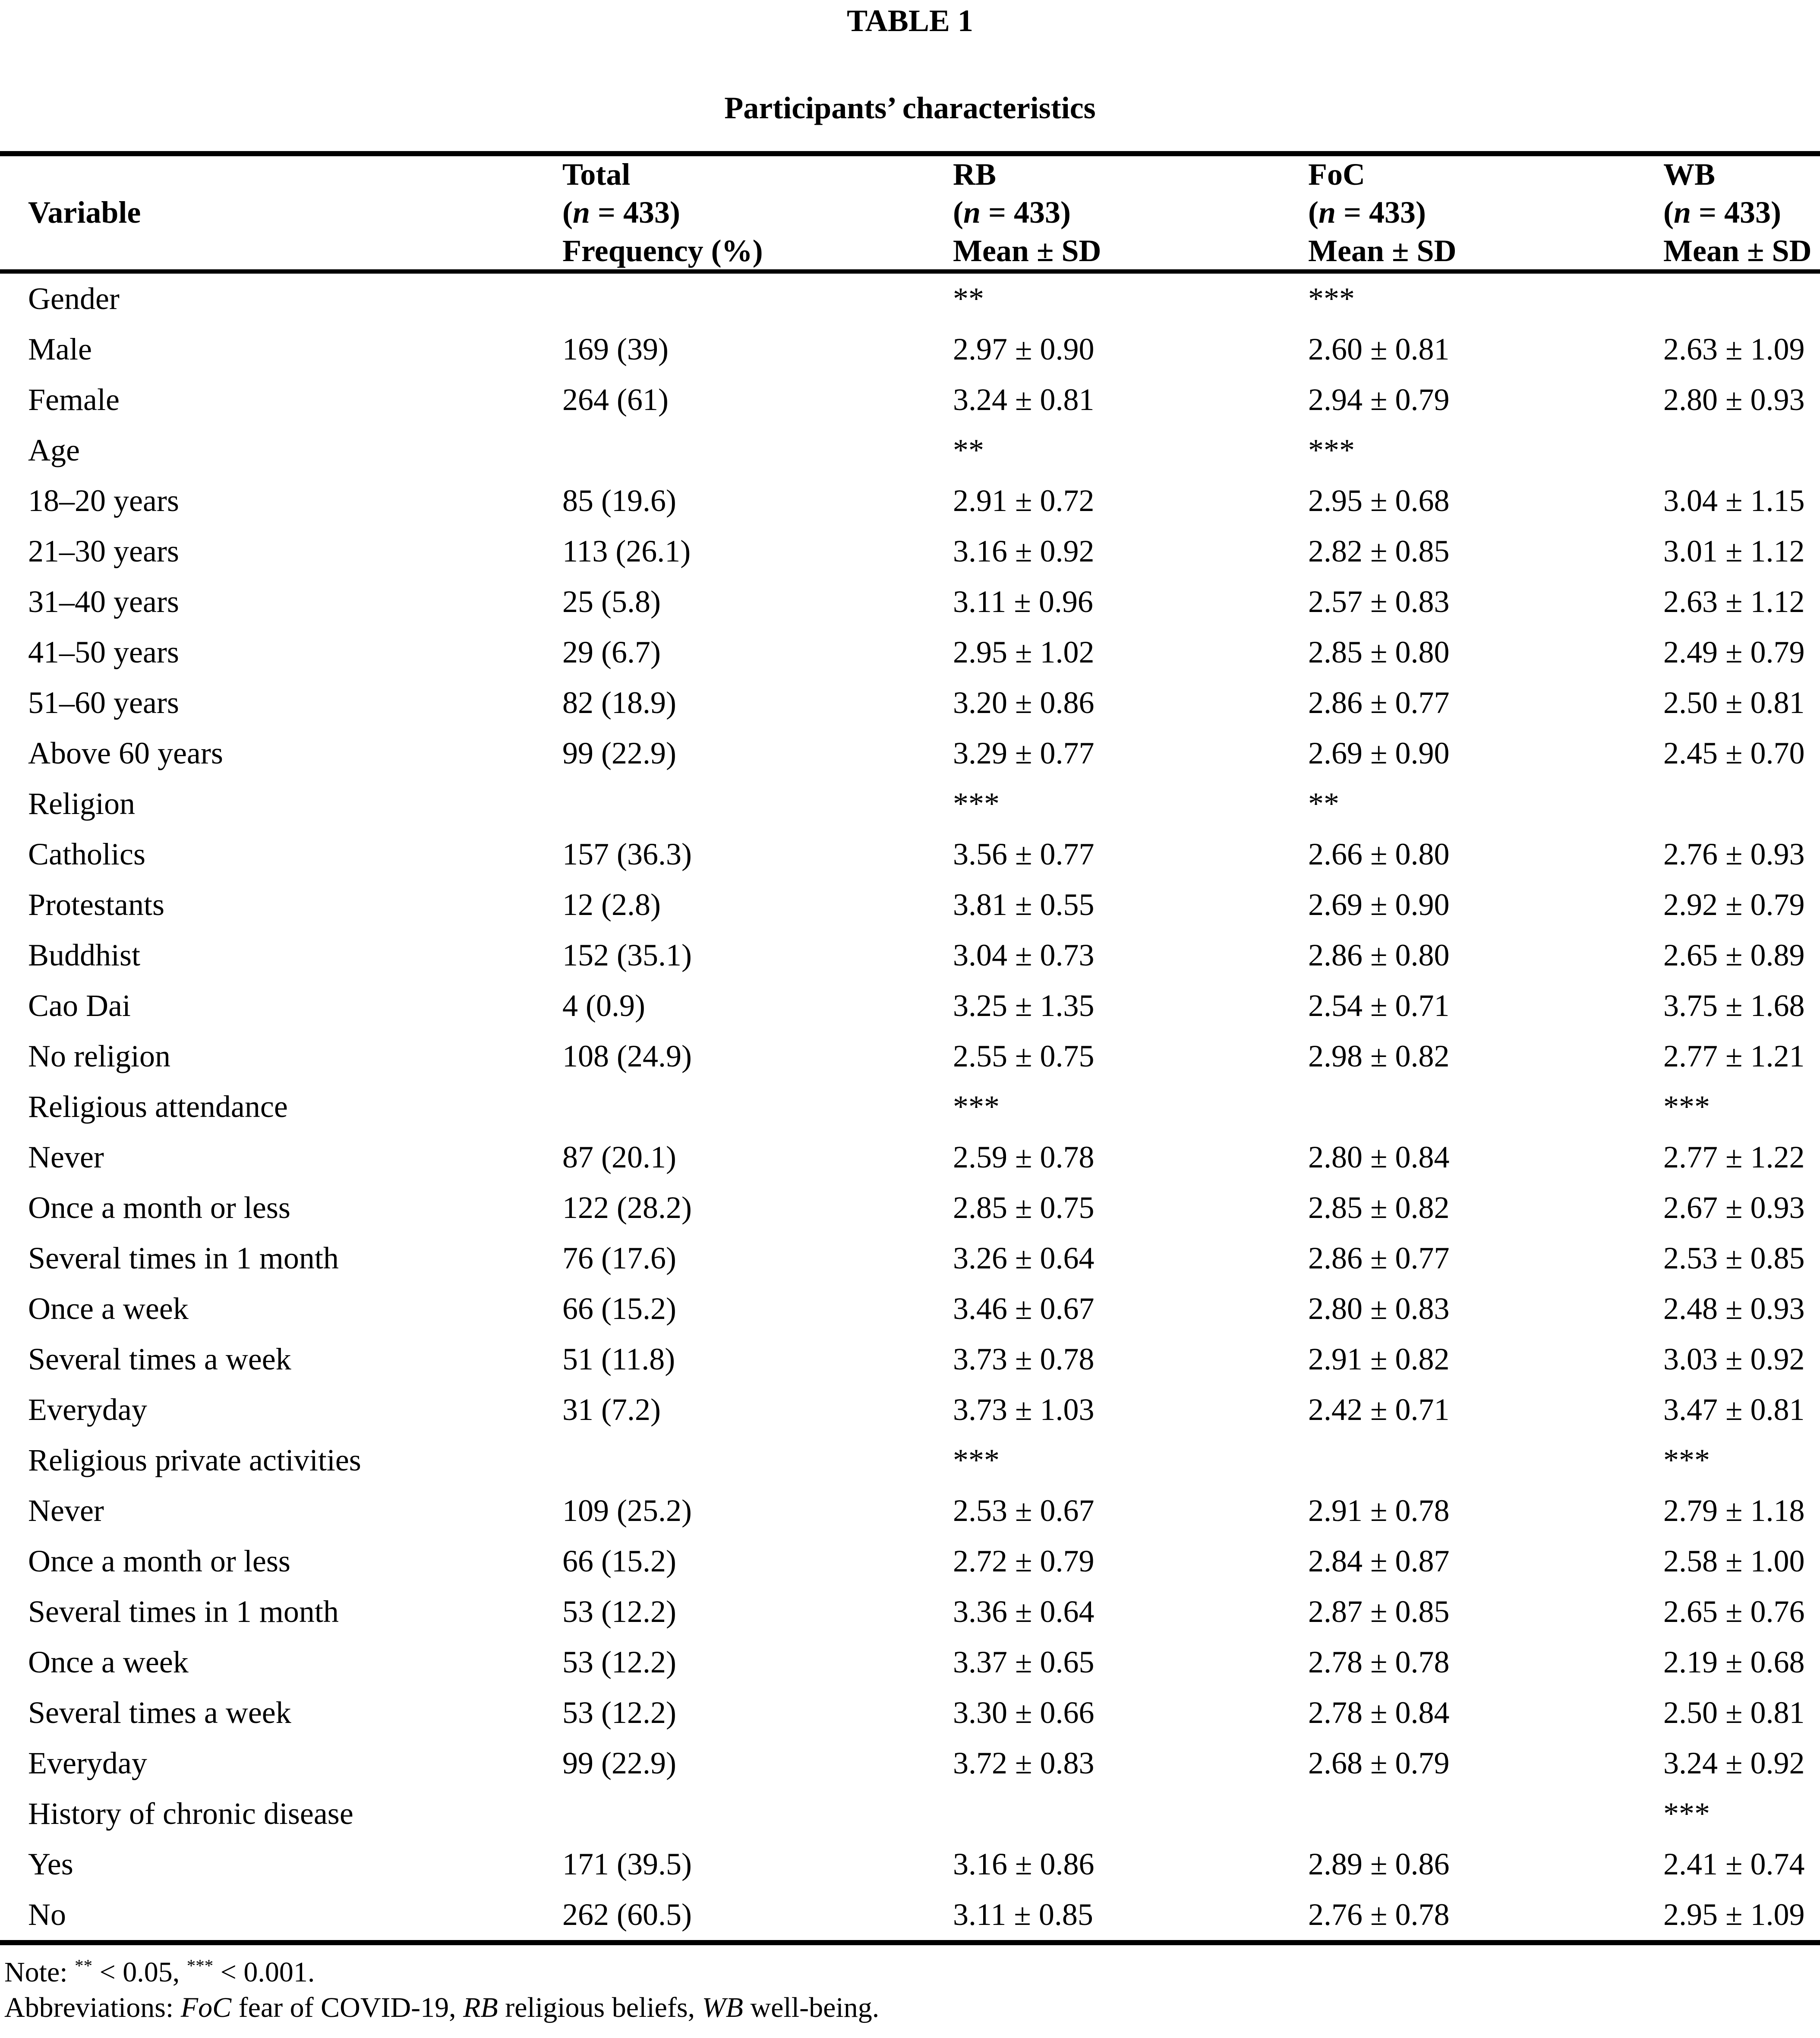 This screenshot has width=1820, height=2038. What do you see at coordinates (79, 1005) in the screenshot?
I see `row-label-cell: Cao Dai` at bounding box center [79, 1005].